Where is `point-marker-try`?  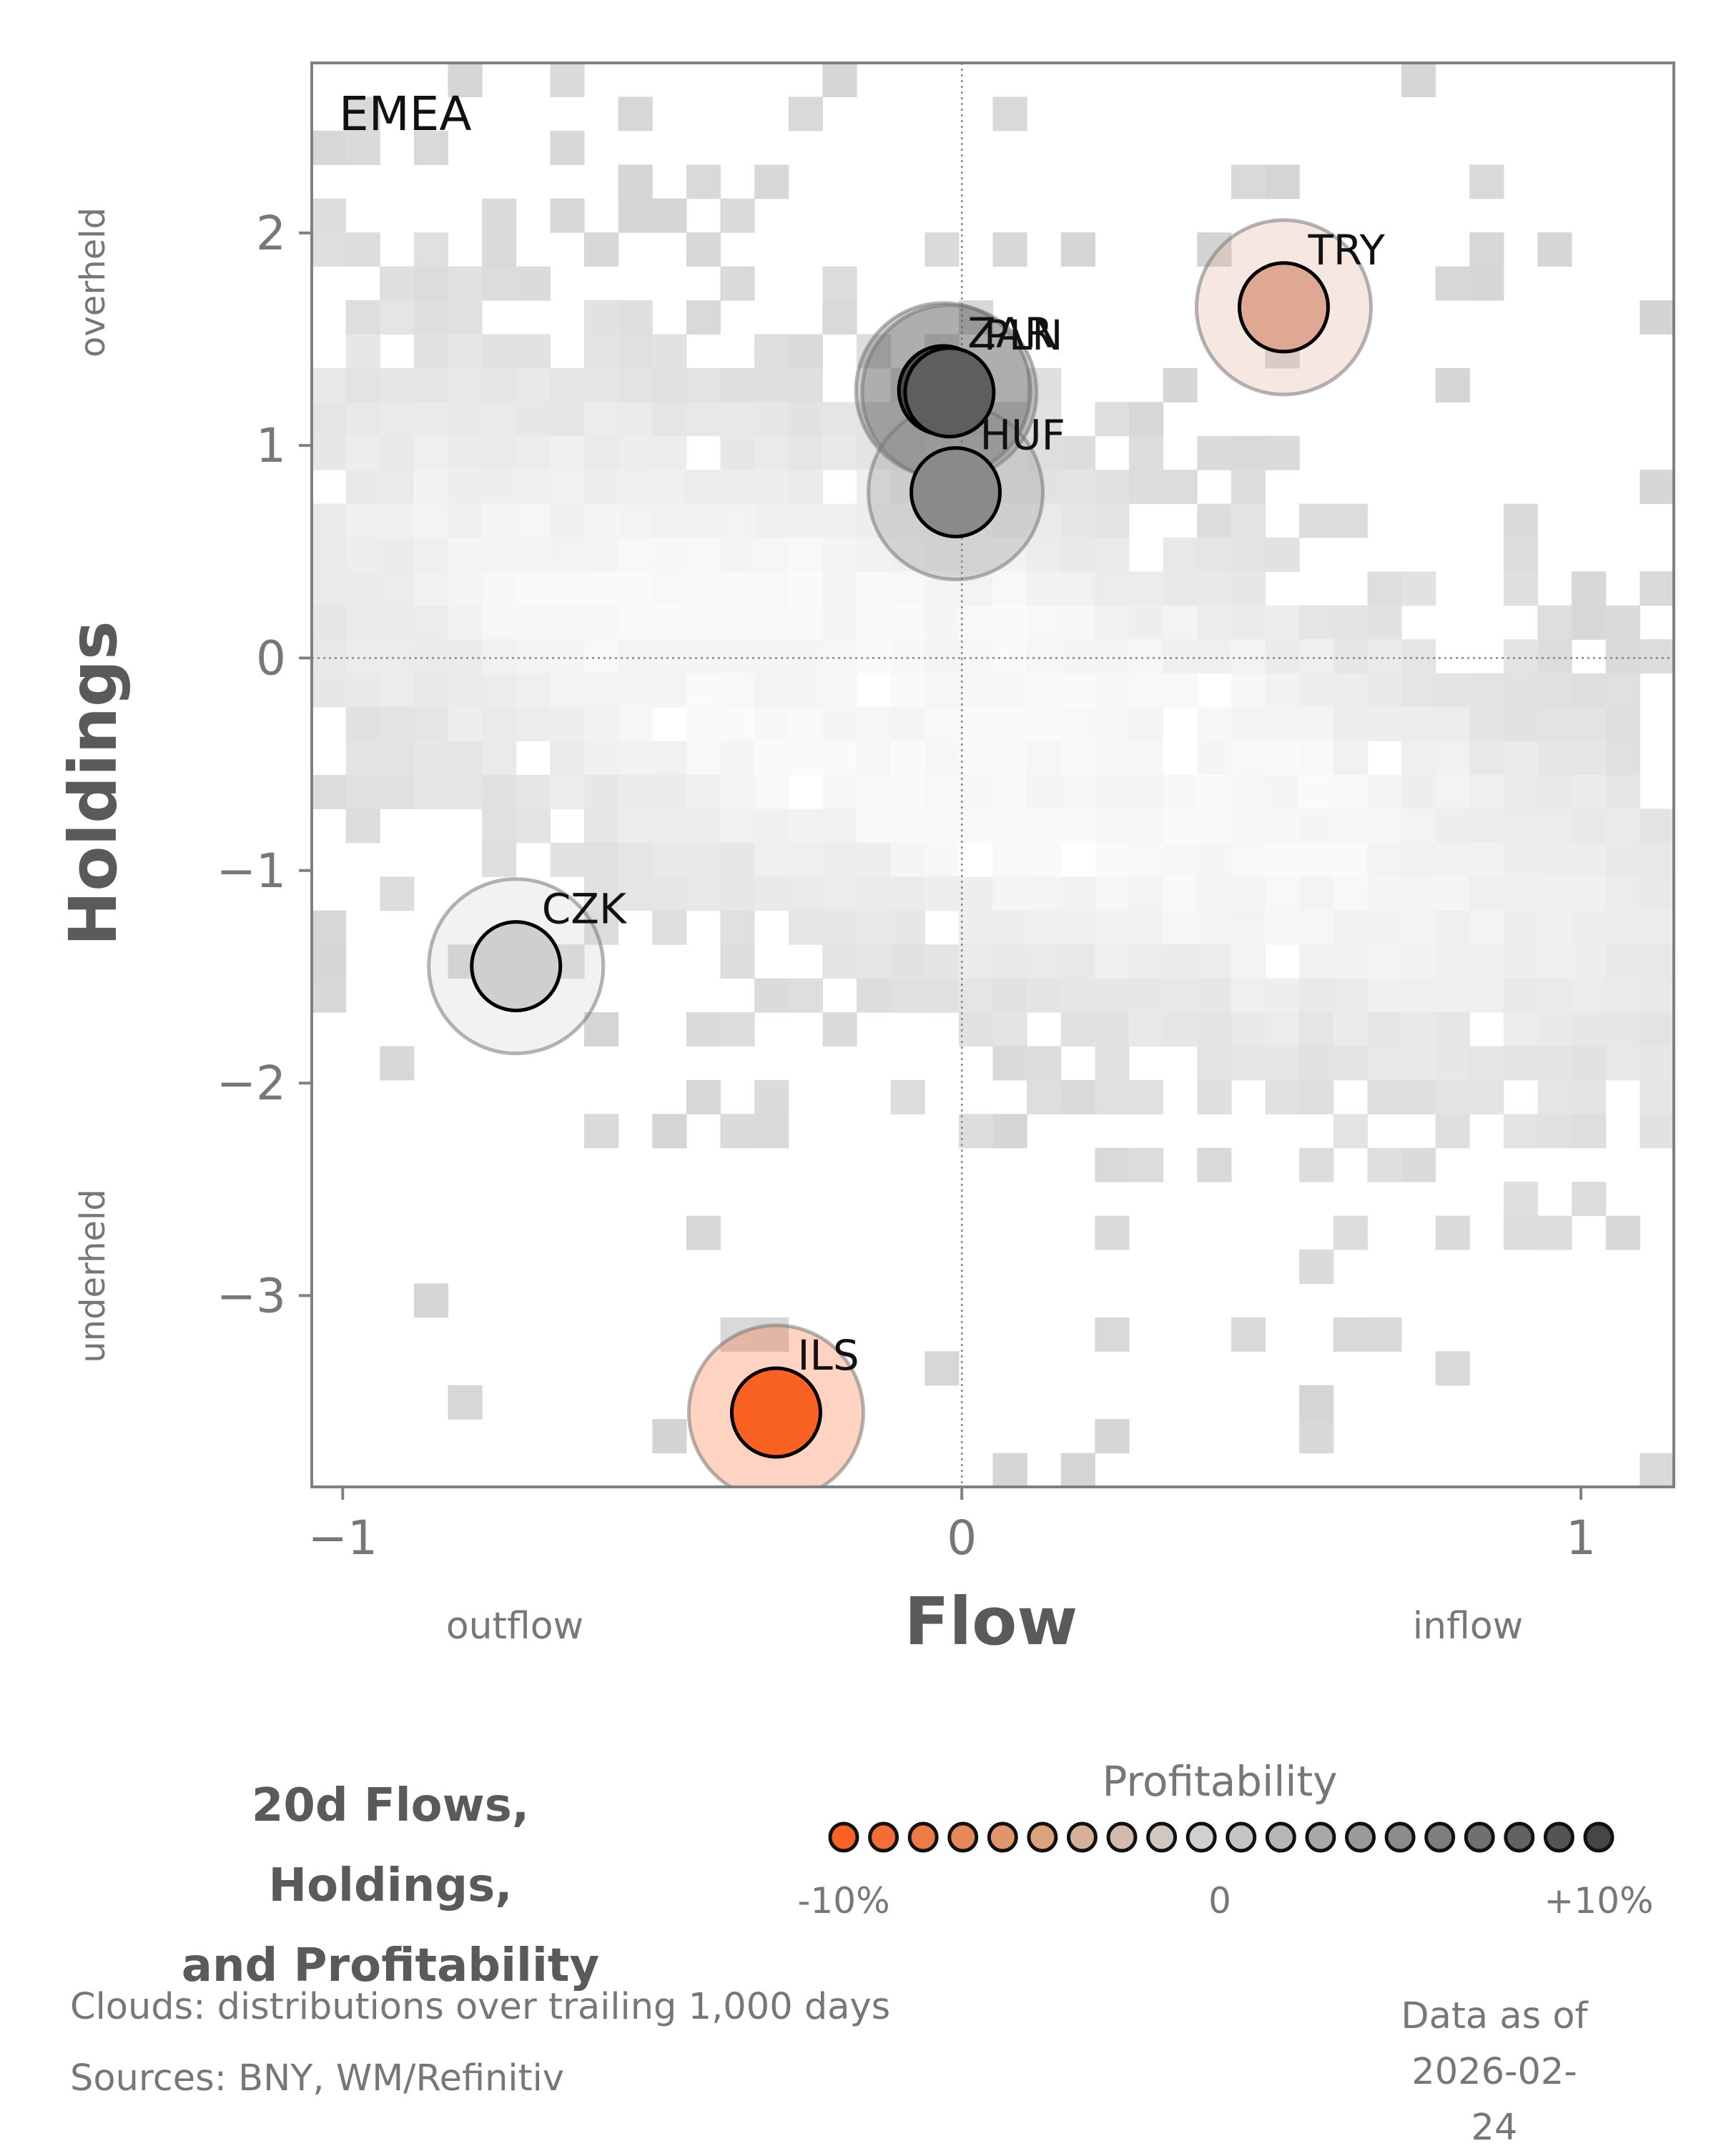 point-marker-try is located at coordinates (1283, 307).